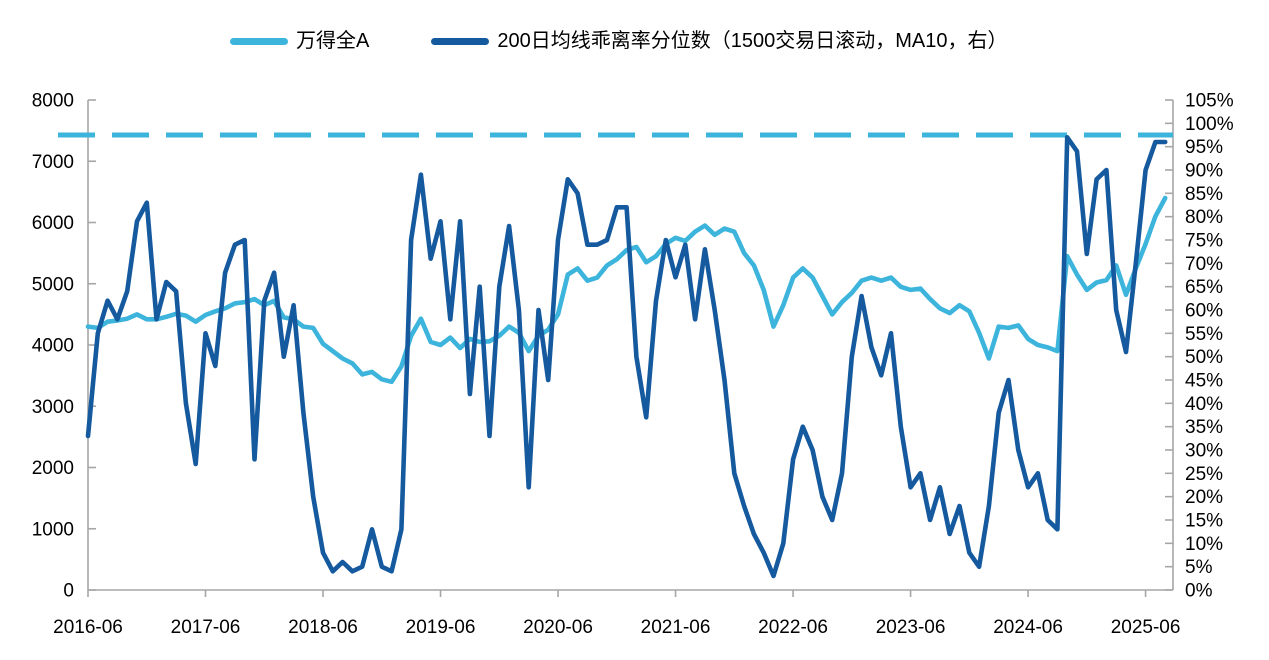 Image resolution: width=1269 pixels, height=660 pixels. What do you see at coordinates (1204, 474) in the screenshot?
I see `right-axis-tick-label: 25%` at bounding box center [1204, 474].